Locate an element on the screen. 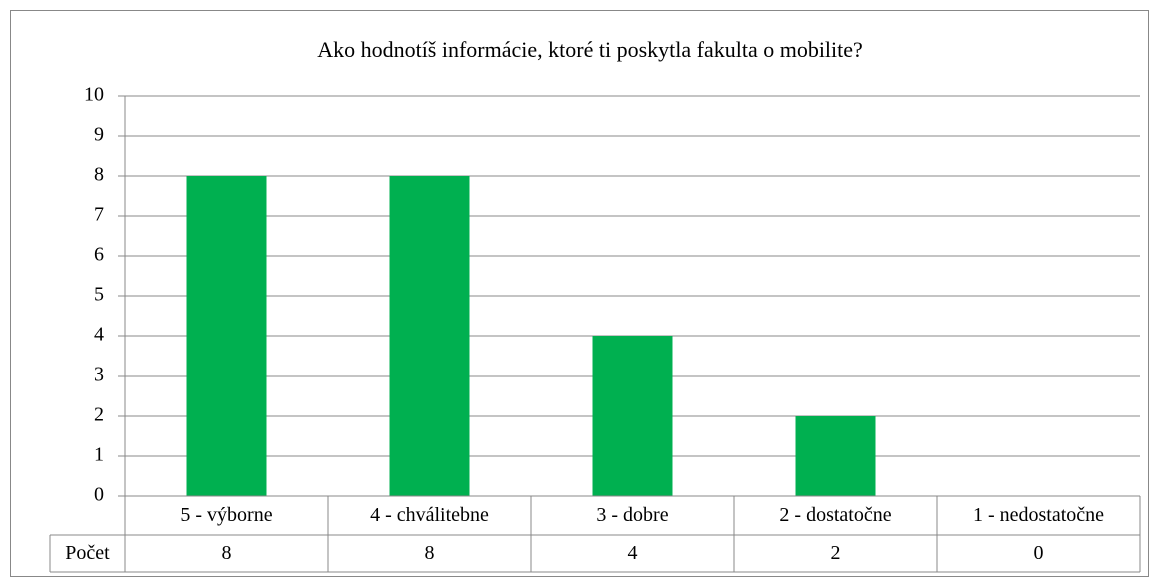 The width and height of the screenshot is (1157, 578). table-series-name: Počet is located at coordinates (87, 553).